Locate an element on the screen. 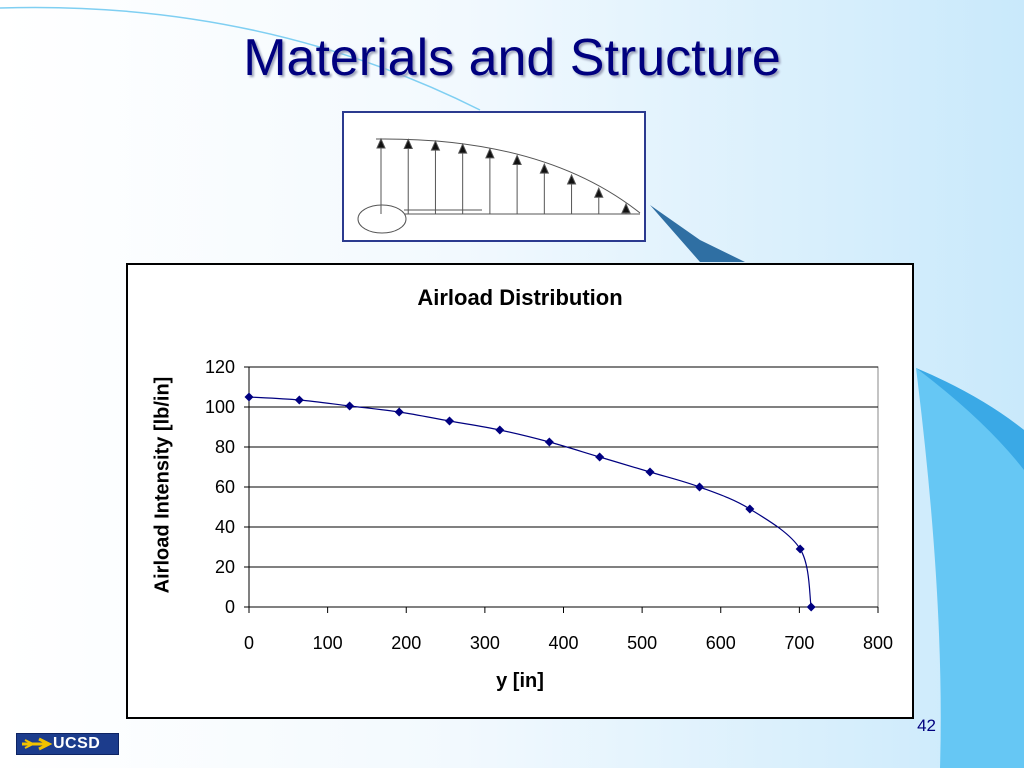 This screenshot has height=768, width=1024. x-tick-label: 700 is located at coordinates (799, 643).